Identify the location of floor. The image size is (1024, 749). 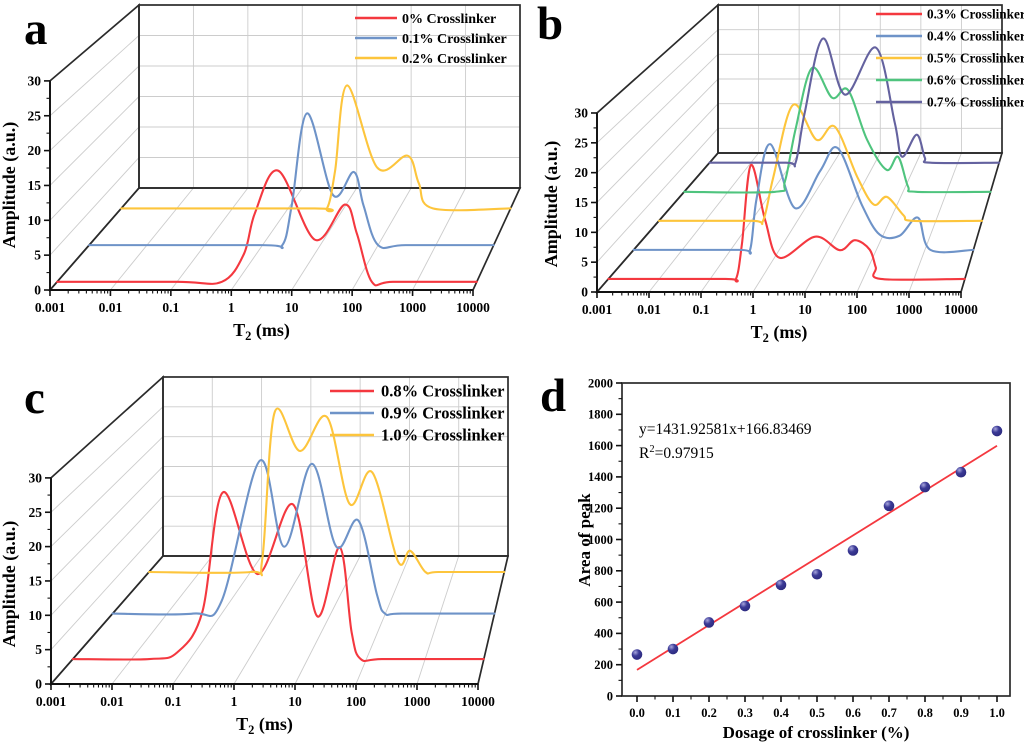
(279, 620).